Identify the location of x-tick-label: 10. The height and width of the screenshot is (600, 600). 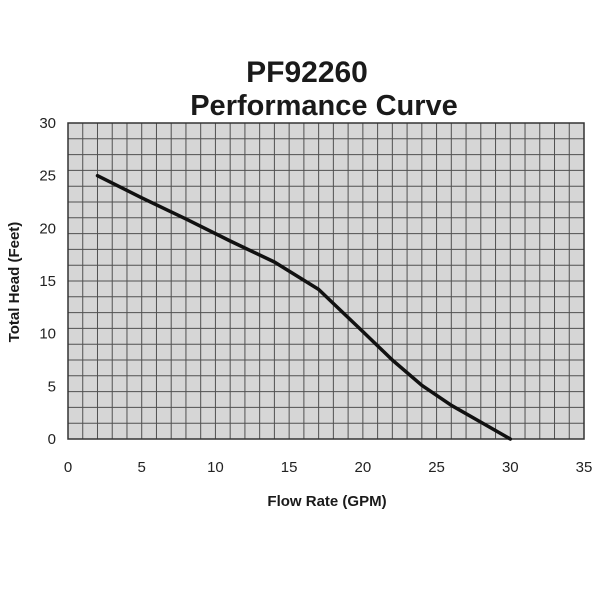
(215, 467).